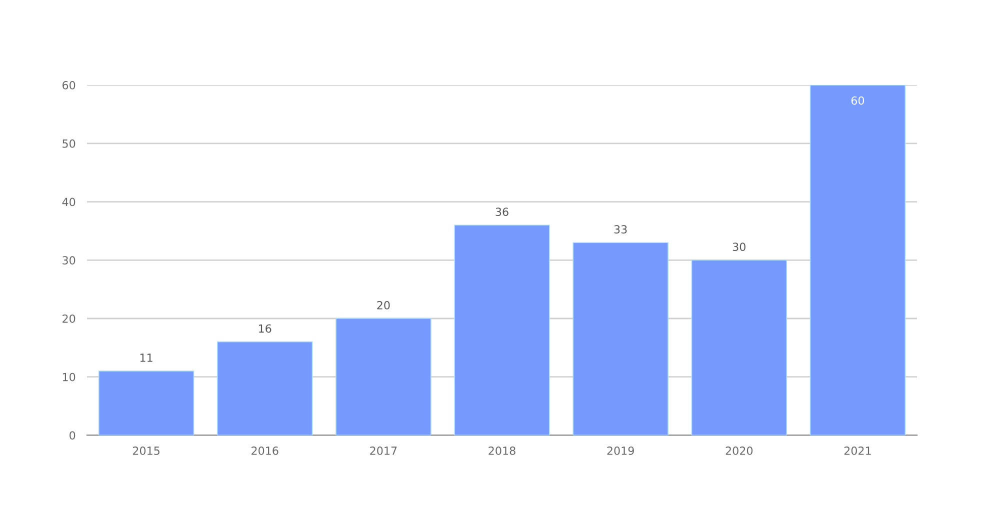 This screenshot has height=525, width=1000. Describe the element at coordinates (69, 85) in the screenshot. I see `y-tick-label: 60` at that location.